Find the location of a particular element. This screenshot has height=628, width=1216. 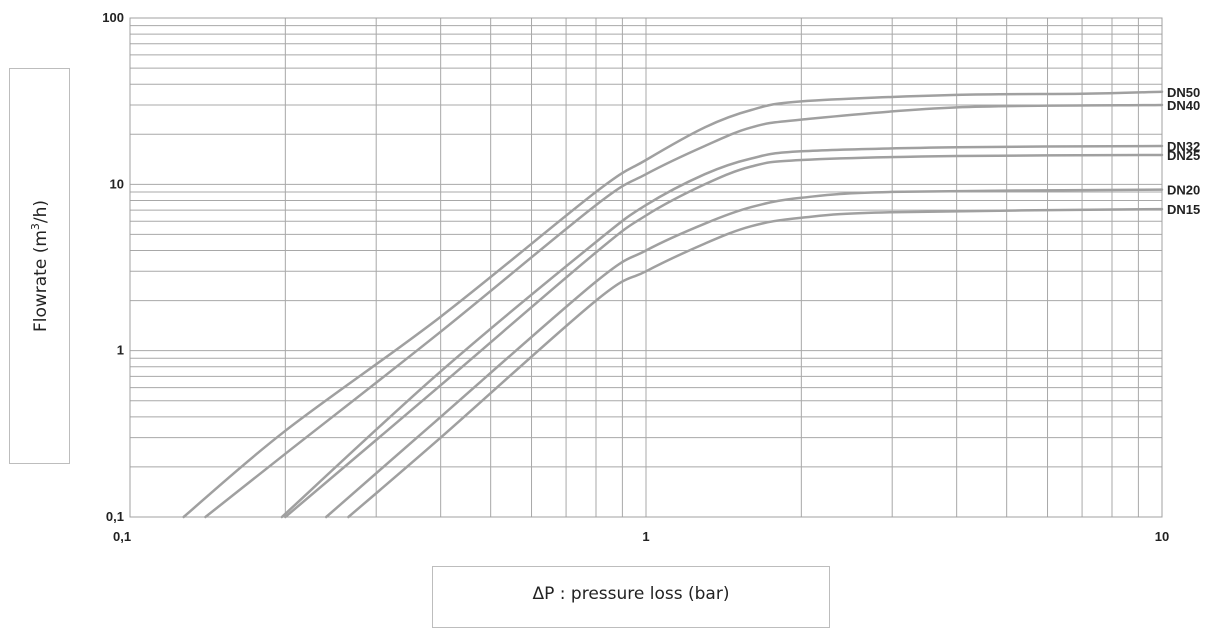

x-axis-label: ΔP : pressure loss (bar) is located at coordinates (631, 594).